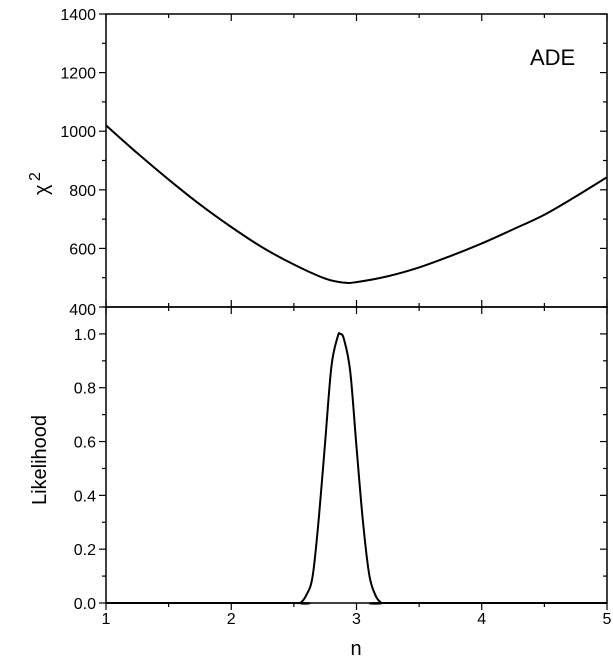 Image resolution: width=613 pixels, height=661 pixels. I want to click on x-tick-label: 5, so click(607, 619).